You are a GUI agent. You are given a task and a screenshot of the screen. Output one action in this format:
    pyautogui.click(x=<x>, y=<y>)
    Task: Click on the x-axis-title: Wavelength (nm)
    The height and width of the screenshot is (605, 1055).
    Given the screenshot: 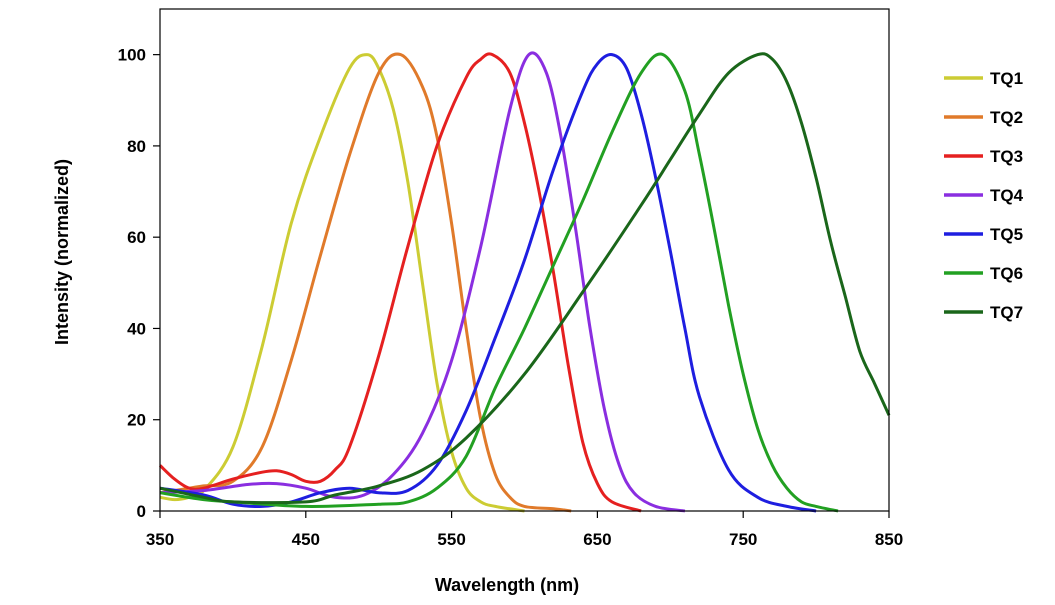 What is the action you would take?
    pyautogui.click(x=507, y=585)
    